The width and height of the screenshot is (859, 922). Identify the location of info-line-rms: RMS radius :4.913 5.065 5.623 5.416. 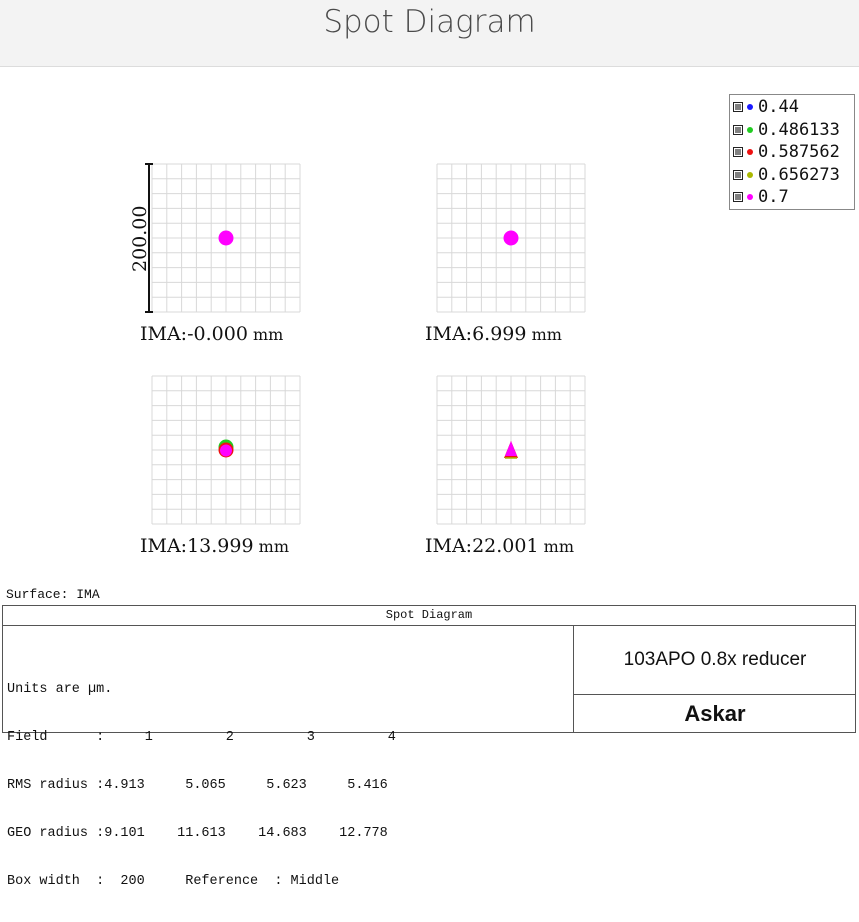
(197, 785).